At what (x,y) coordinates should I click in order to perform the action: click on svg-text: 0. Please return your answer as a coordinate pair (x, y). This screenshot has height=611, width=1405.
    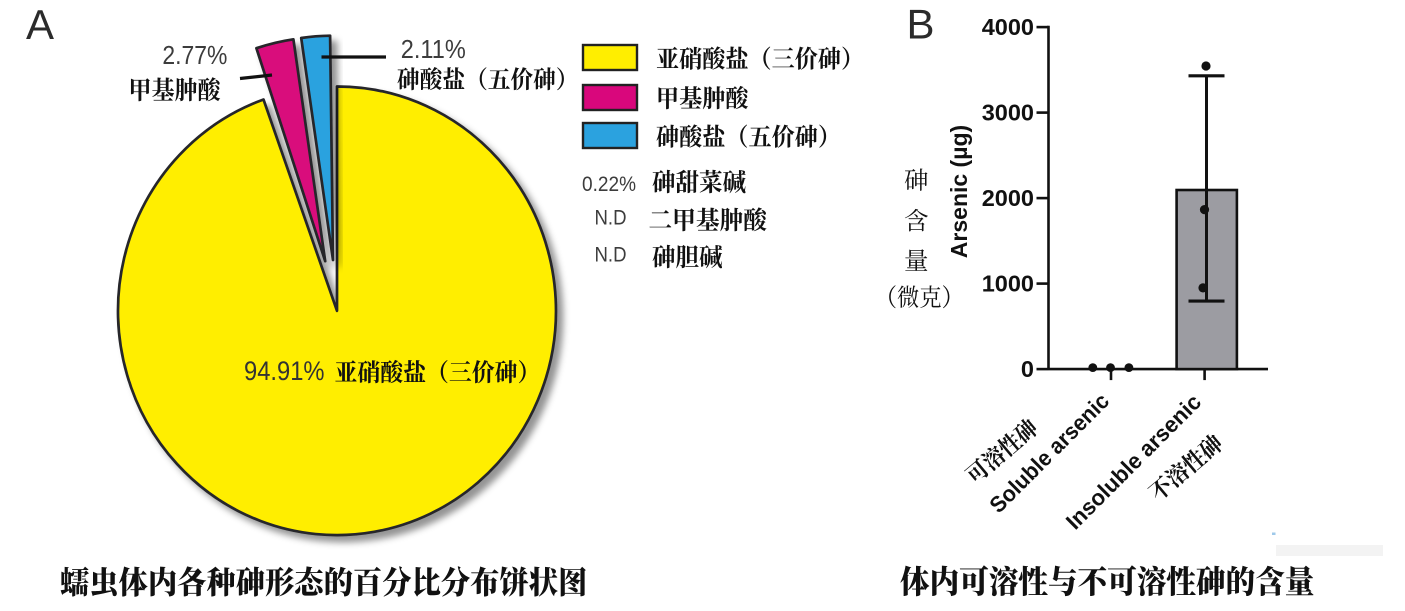
    Looking at the image, I should click on (1027, 369).